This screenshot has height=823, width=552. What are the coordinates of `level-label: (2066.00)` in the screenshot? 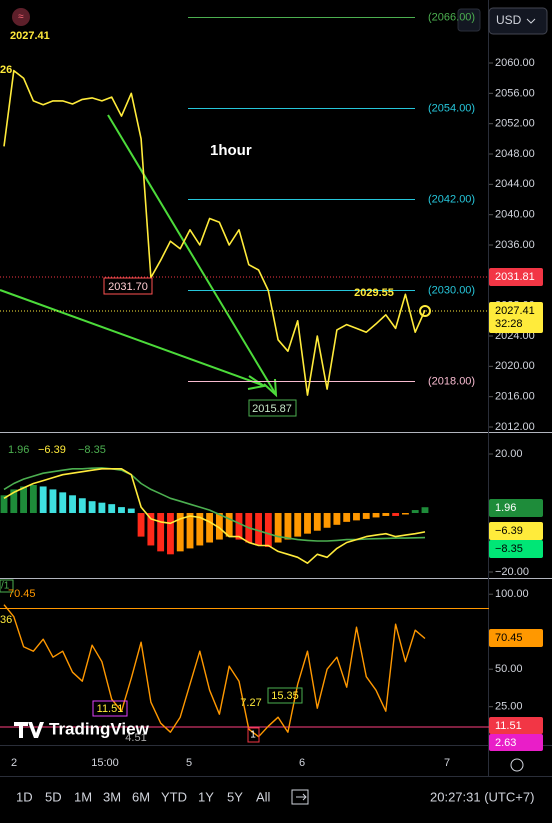 It's located at (451, 17).